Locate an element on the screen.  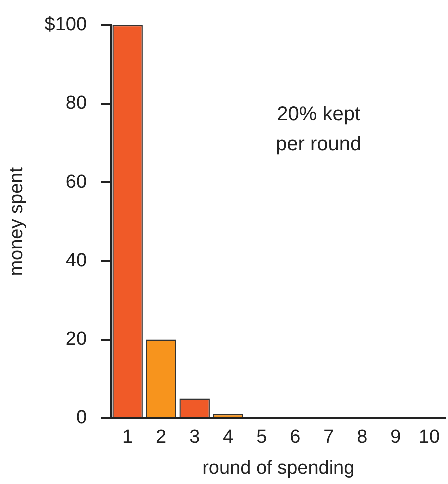
y-tick-label: $100 is located at coordinates (66, 25).